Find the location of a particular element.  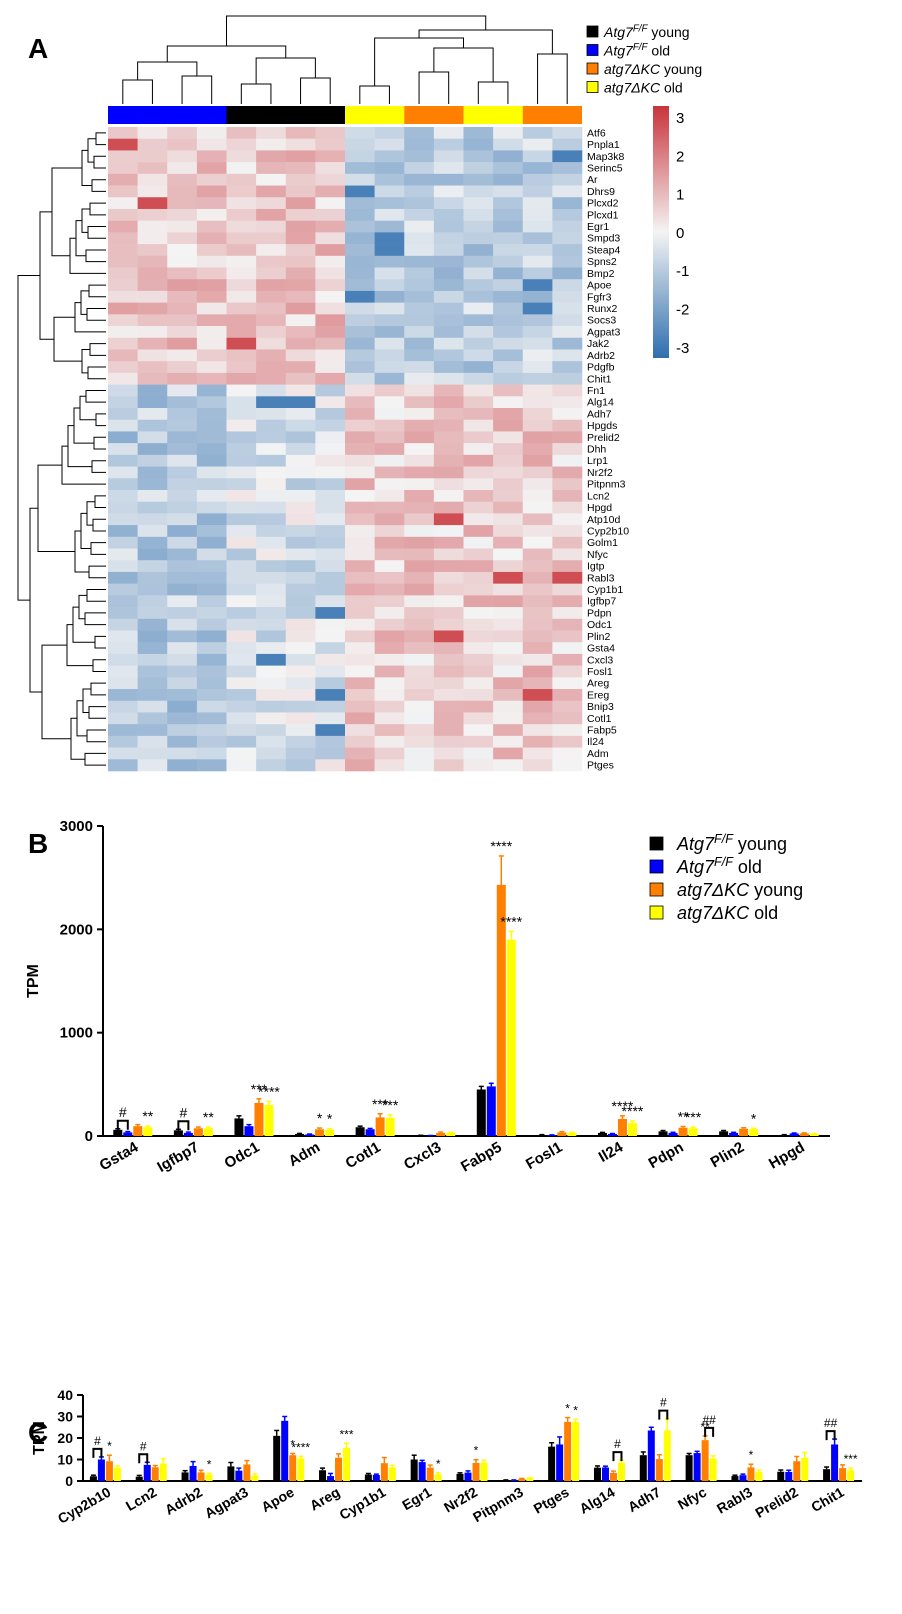

legend-suffix: old is located at coordinates (747, 867).